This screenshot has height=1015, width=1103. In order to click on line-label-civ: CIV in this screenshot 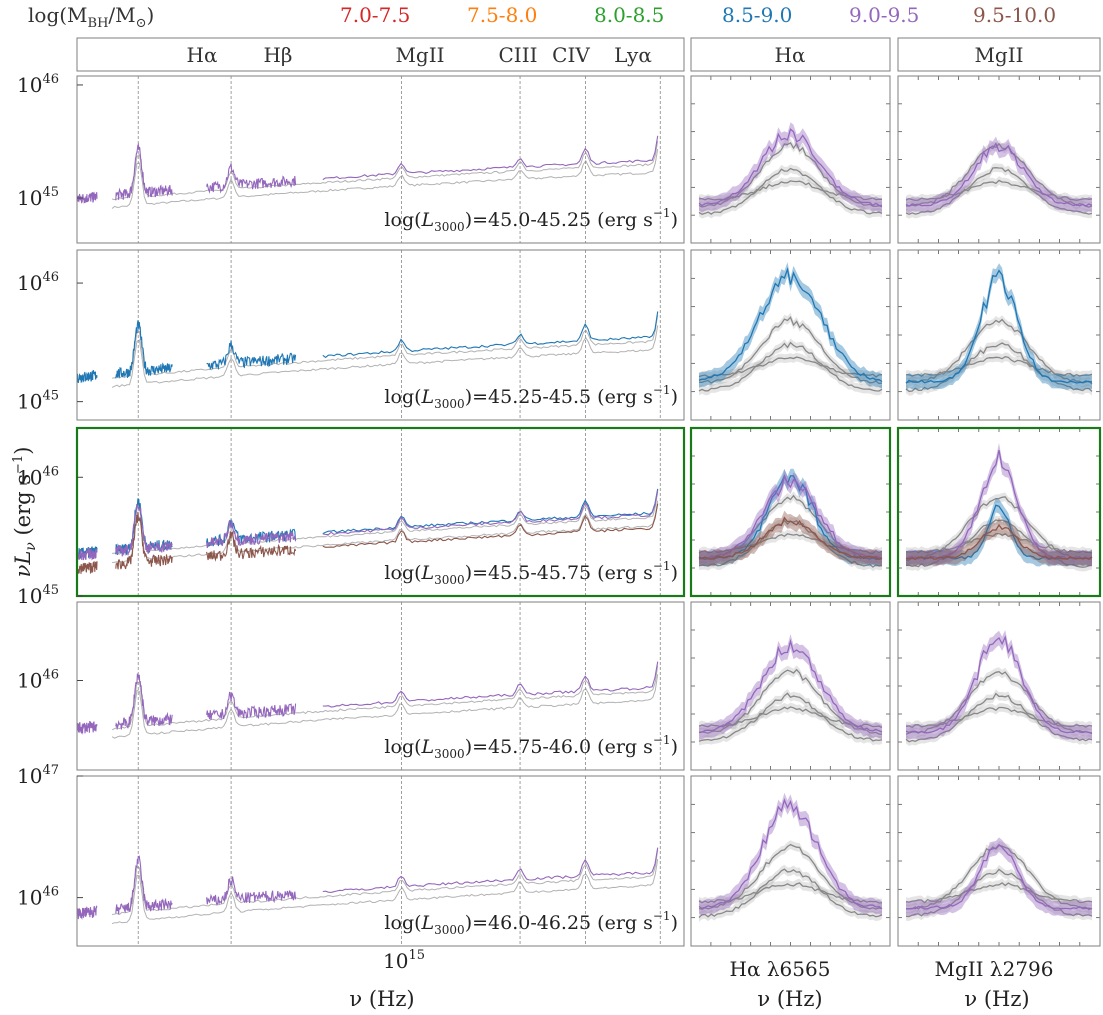, I will do `click(571, 55)`.